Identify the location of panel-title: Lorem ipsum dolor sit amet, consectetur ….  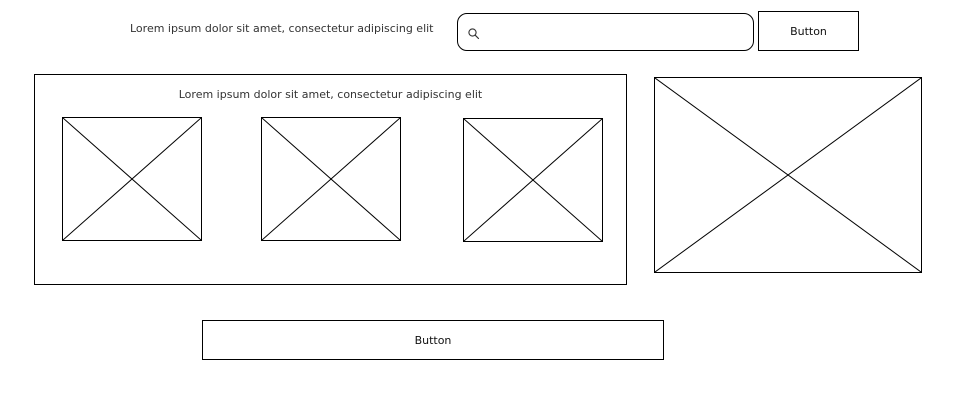
(330, 94).